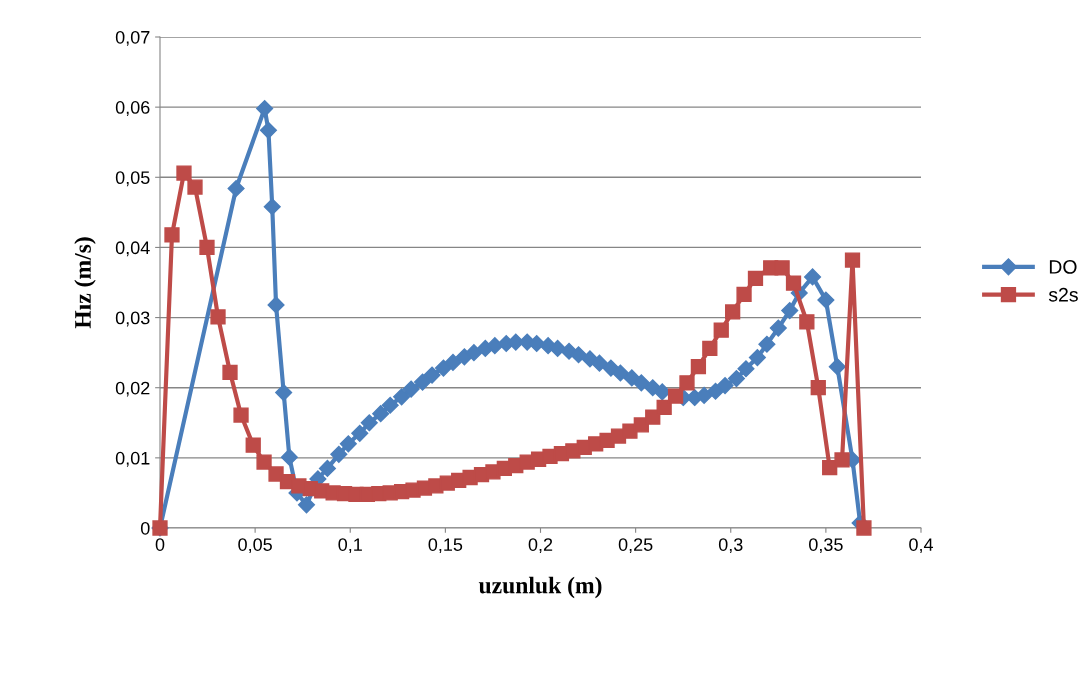  I want to click on x-tick-label: 0,35, so click(826, 546).